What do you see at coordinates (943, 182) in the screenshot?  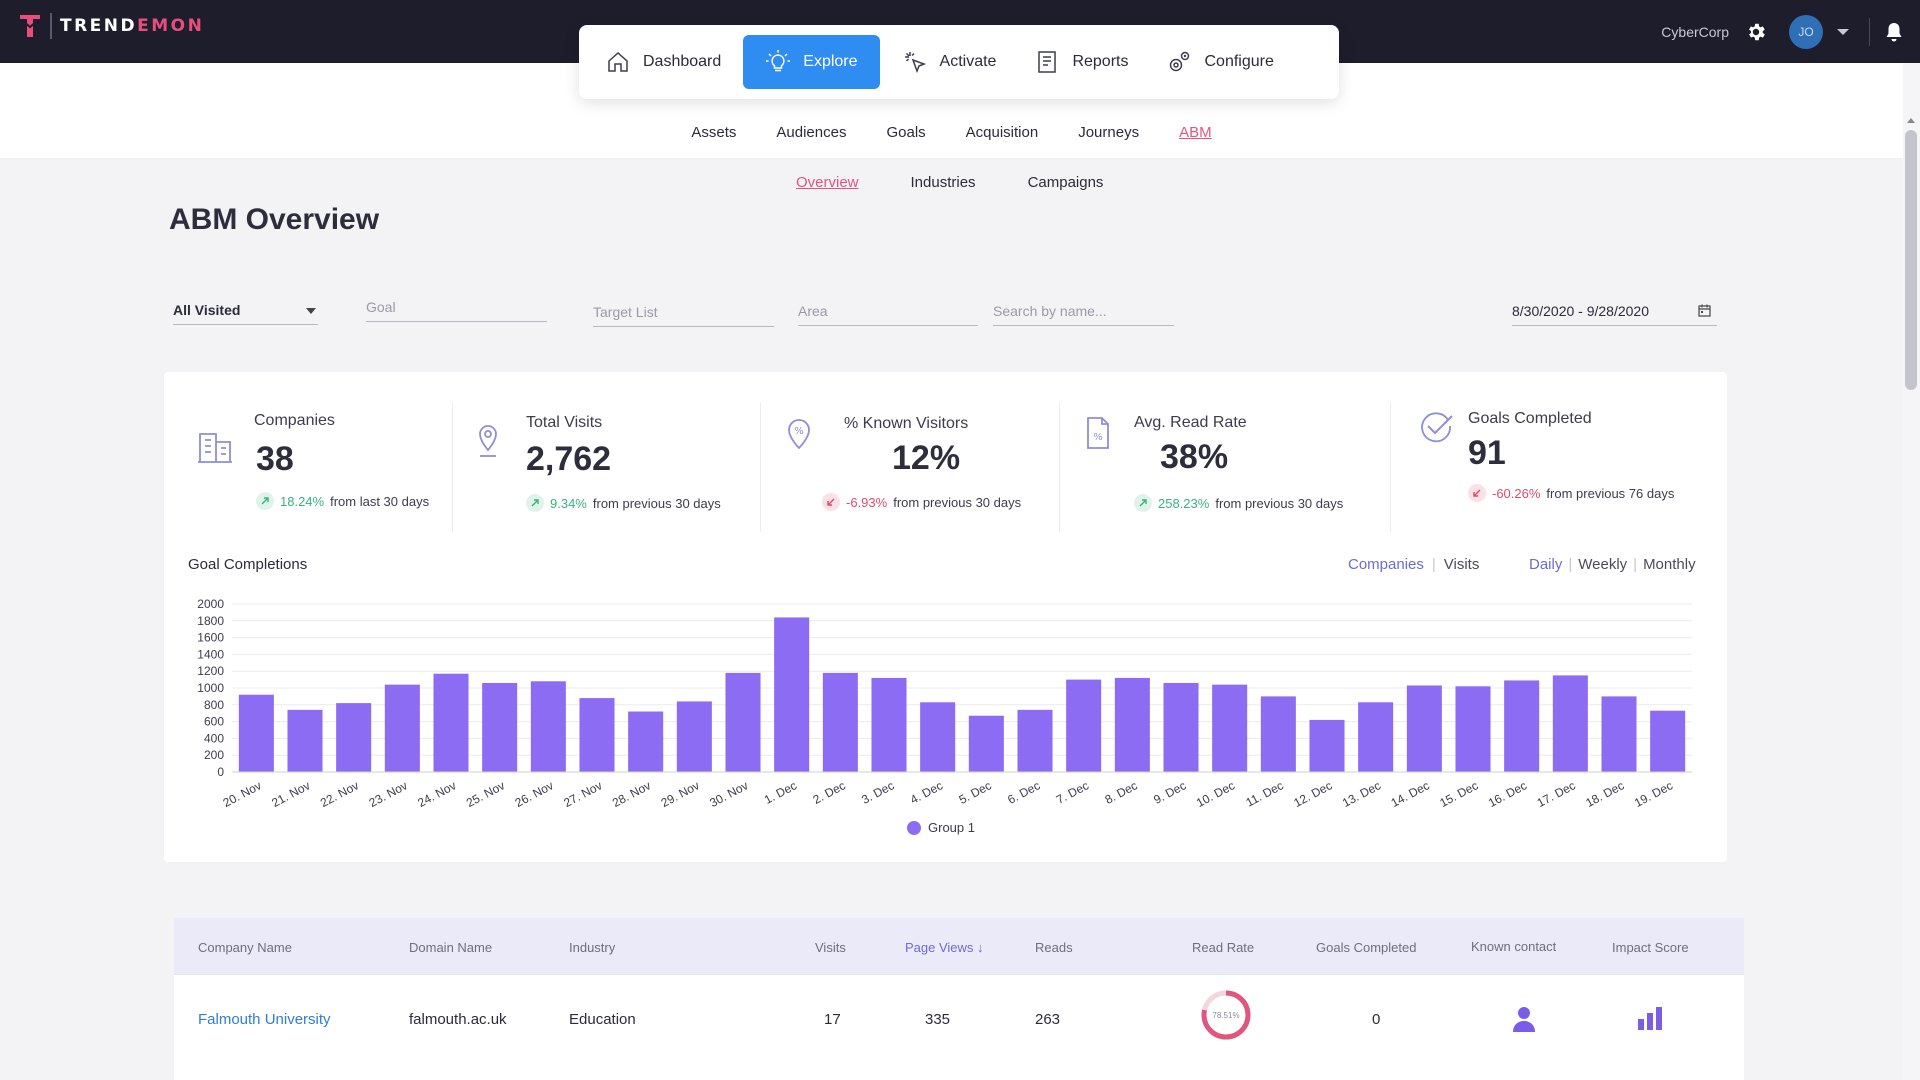 I see `tab-industries: Industries` at bounding box center [943, 182].